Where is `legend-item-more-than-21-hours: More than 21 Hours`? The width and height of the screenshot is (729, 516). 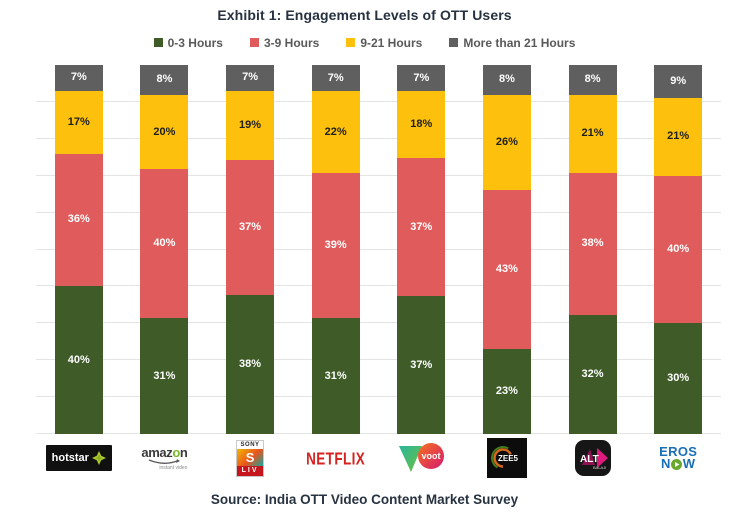 legend-item-more-than-21-hours: More than 21 Hours is located at coordinates (512, 43).